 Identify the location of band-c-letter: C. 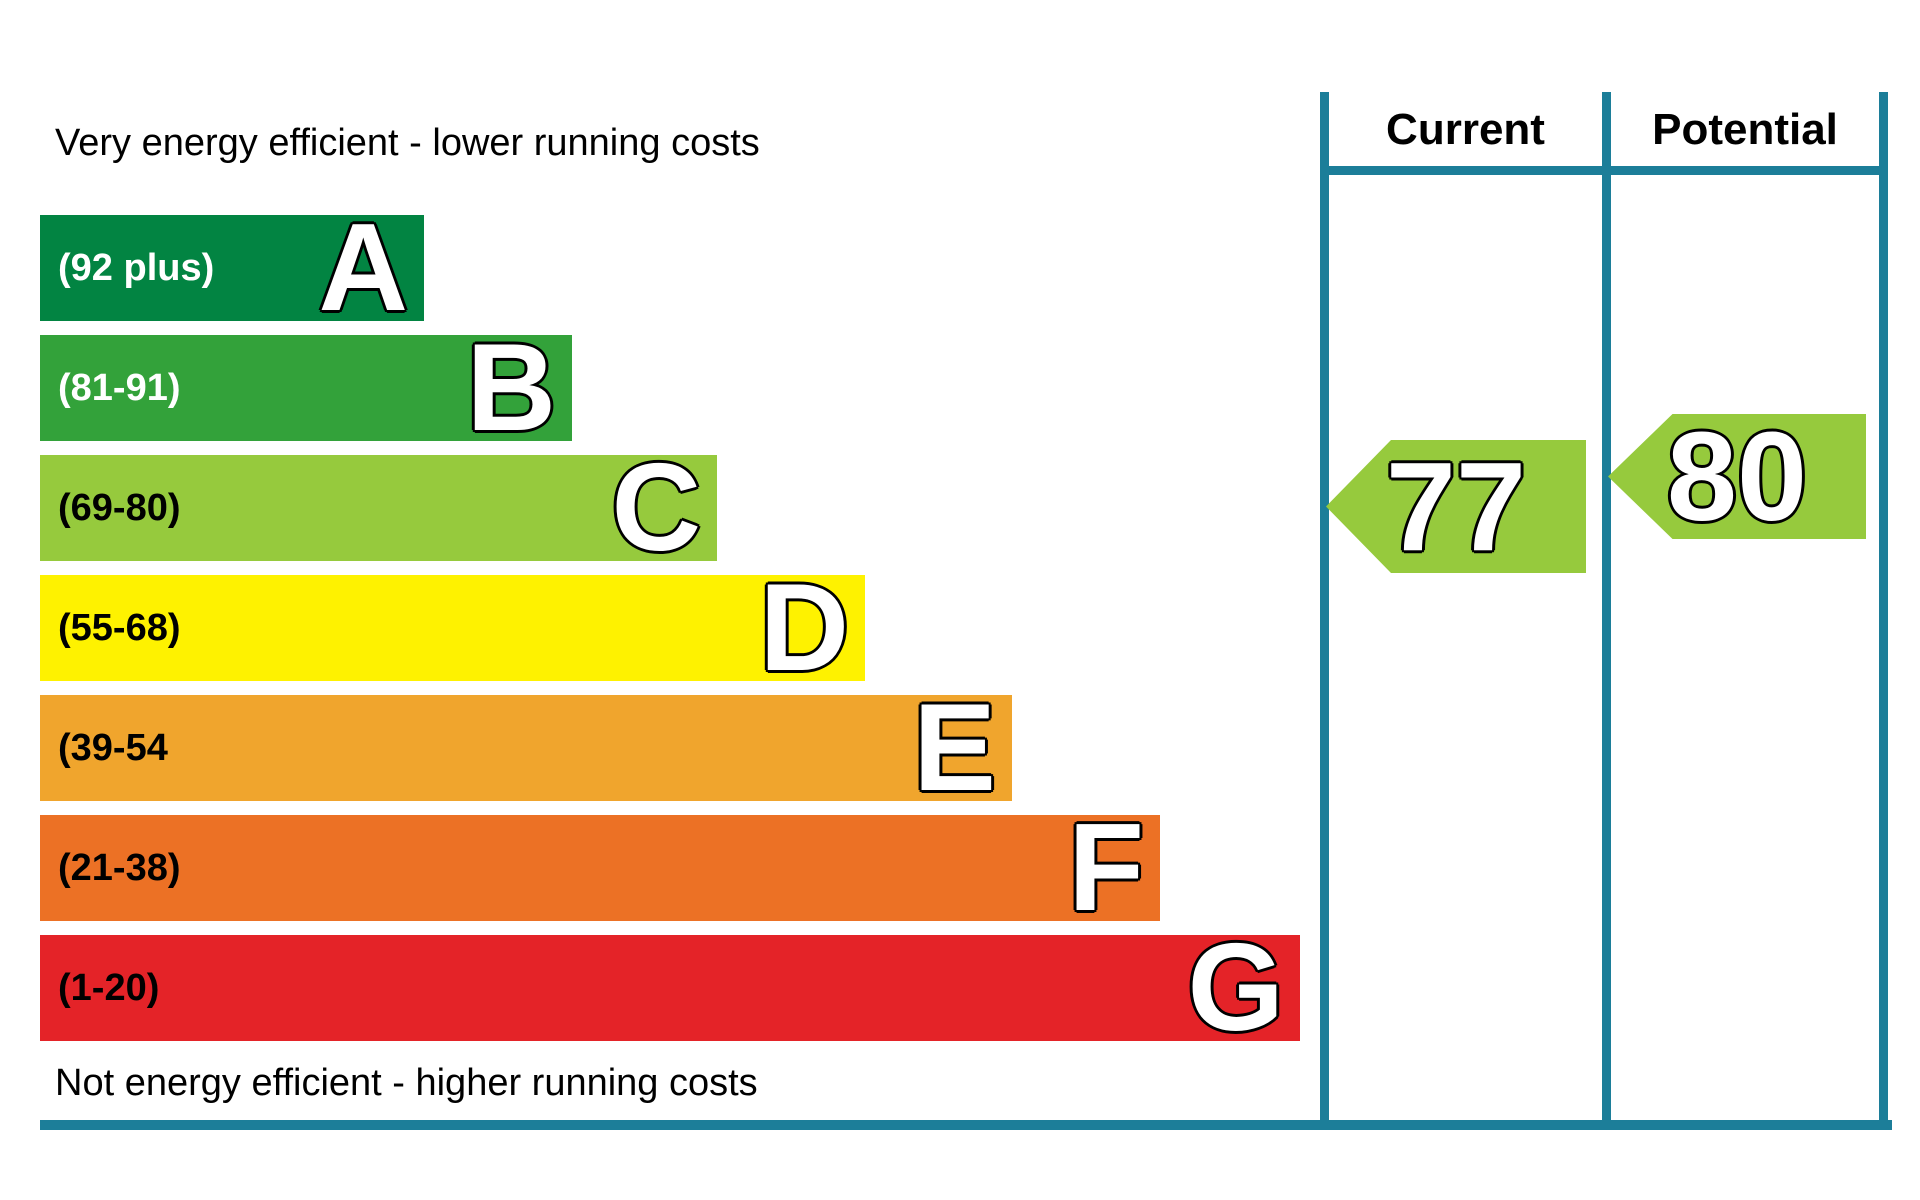
(656, 508).